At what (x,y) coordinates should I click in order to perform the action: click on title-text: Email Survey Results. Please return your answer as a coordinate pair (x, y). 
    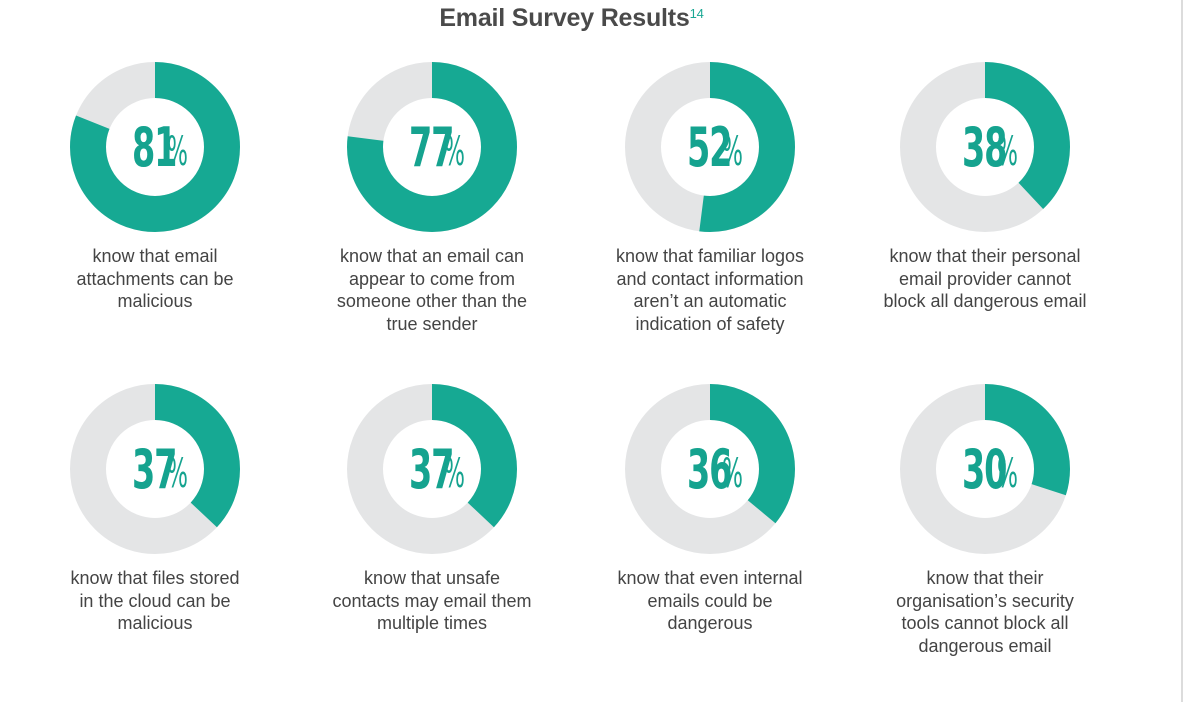
    Looking at the image, I should click on (564, 18).